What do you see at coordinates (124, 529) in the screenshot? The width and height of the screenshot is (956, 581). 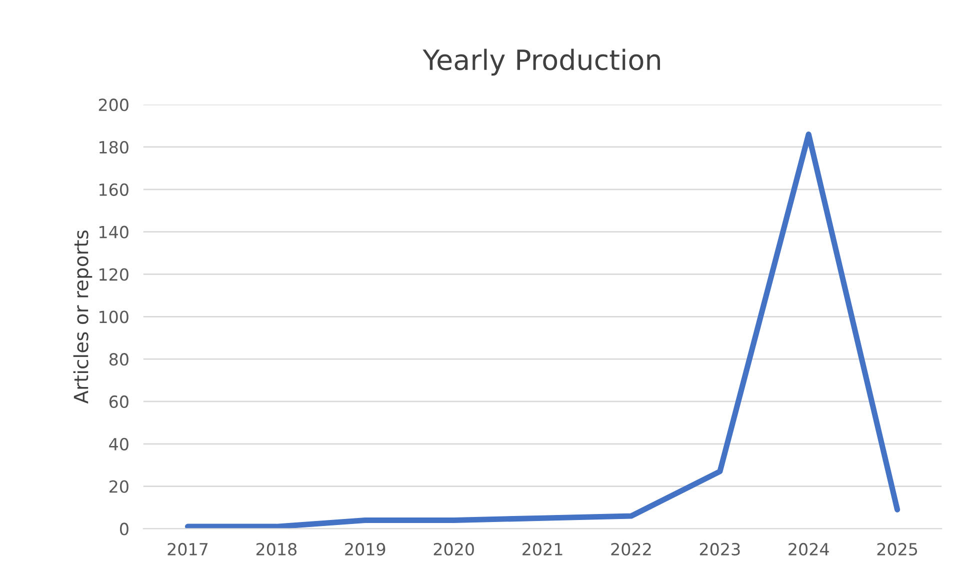 I see `y-tick-label: 0` at bounding box center [124, 529].